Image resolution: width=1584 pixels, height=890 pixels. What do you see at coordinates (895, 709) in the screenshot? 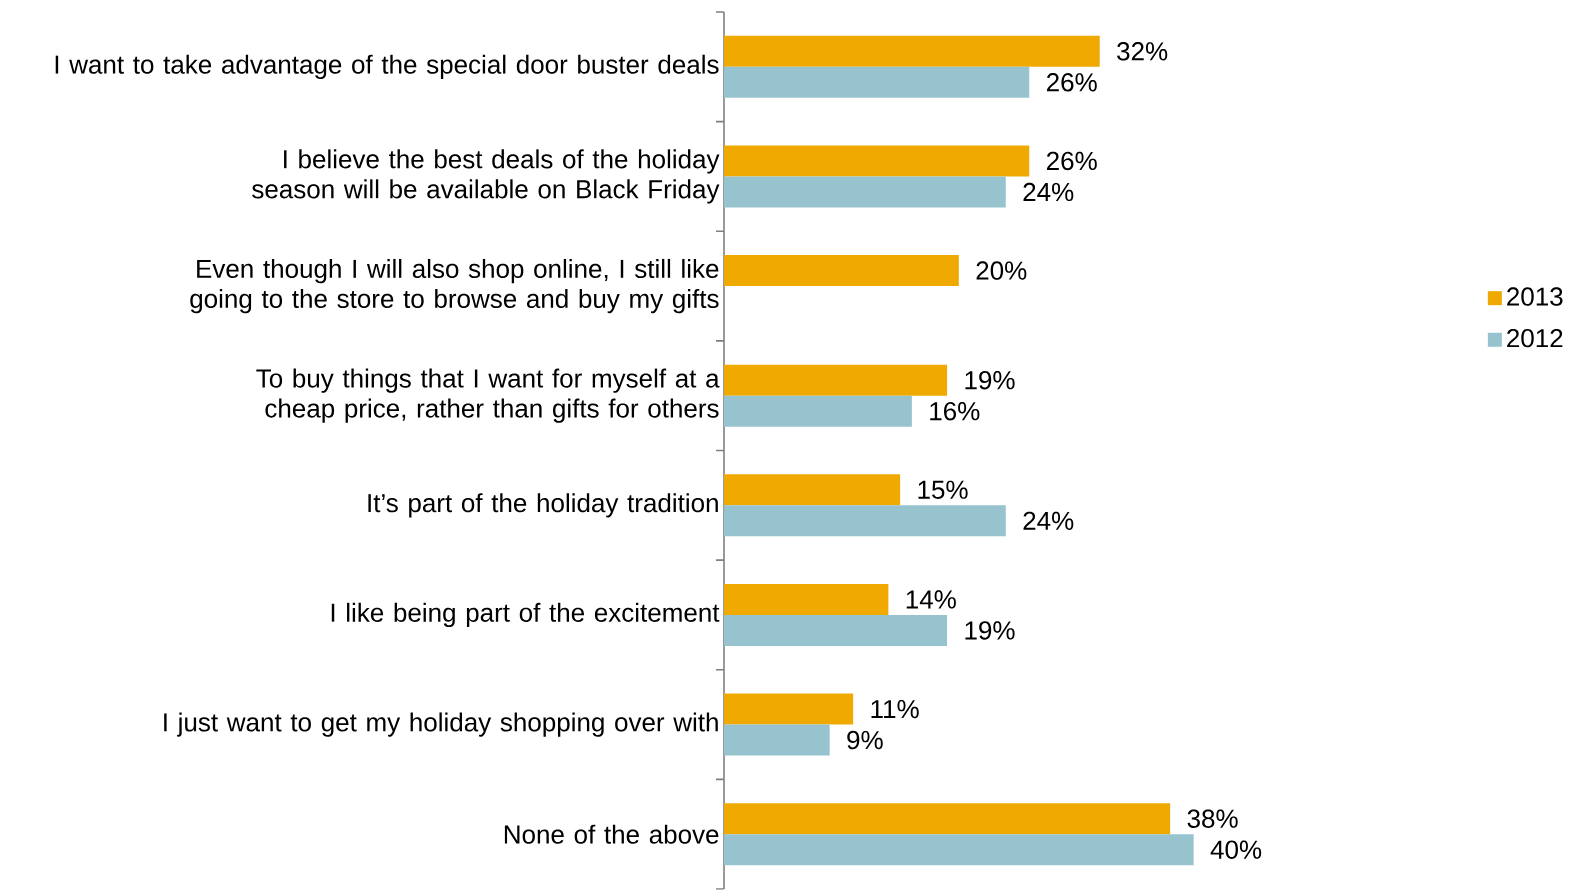
I see `data-label: 11%` at bounding box center [895, 709].